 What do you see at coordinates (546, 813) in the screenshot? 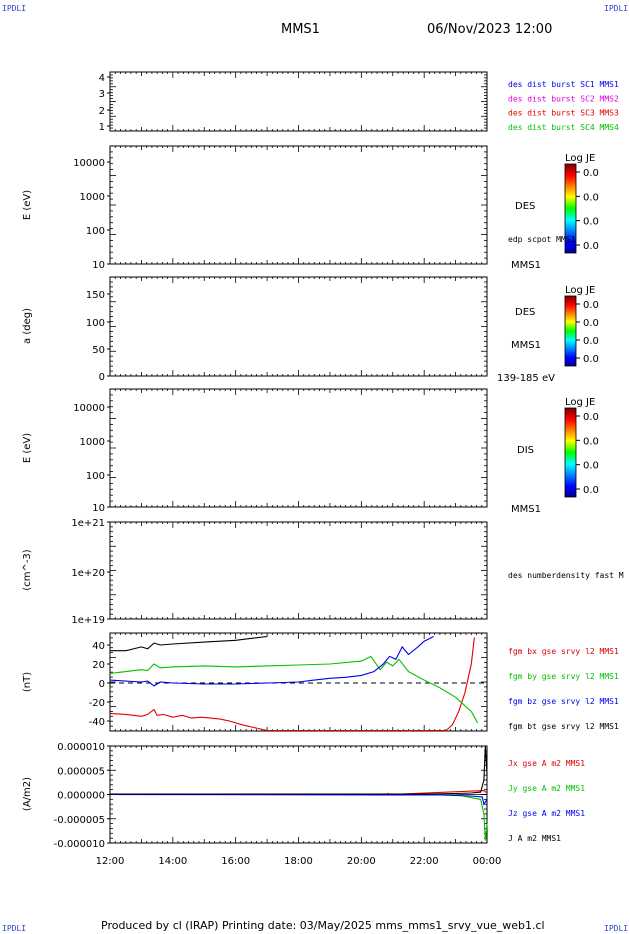
I see `legend-current-entry: Jz gse A m2 MMS1` at bounding box center [546, 813].